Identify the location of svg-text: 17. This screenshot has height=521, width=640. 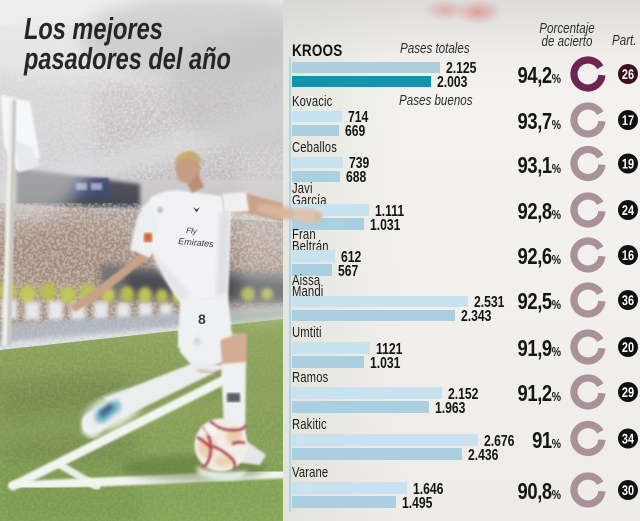
(628, 120).